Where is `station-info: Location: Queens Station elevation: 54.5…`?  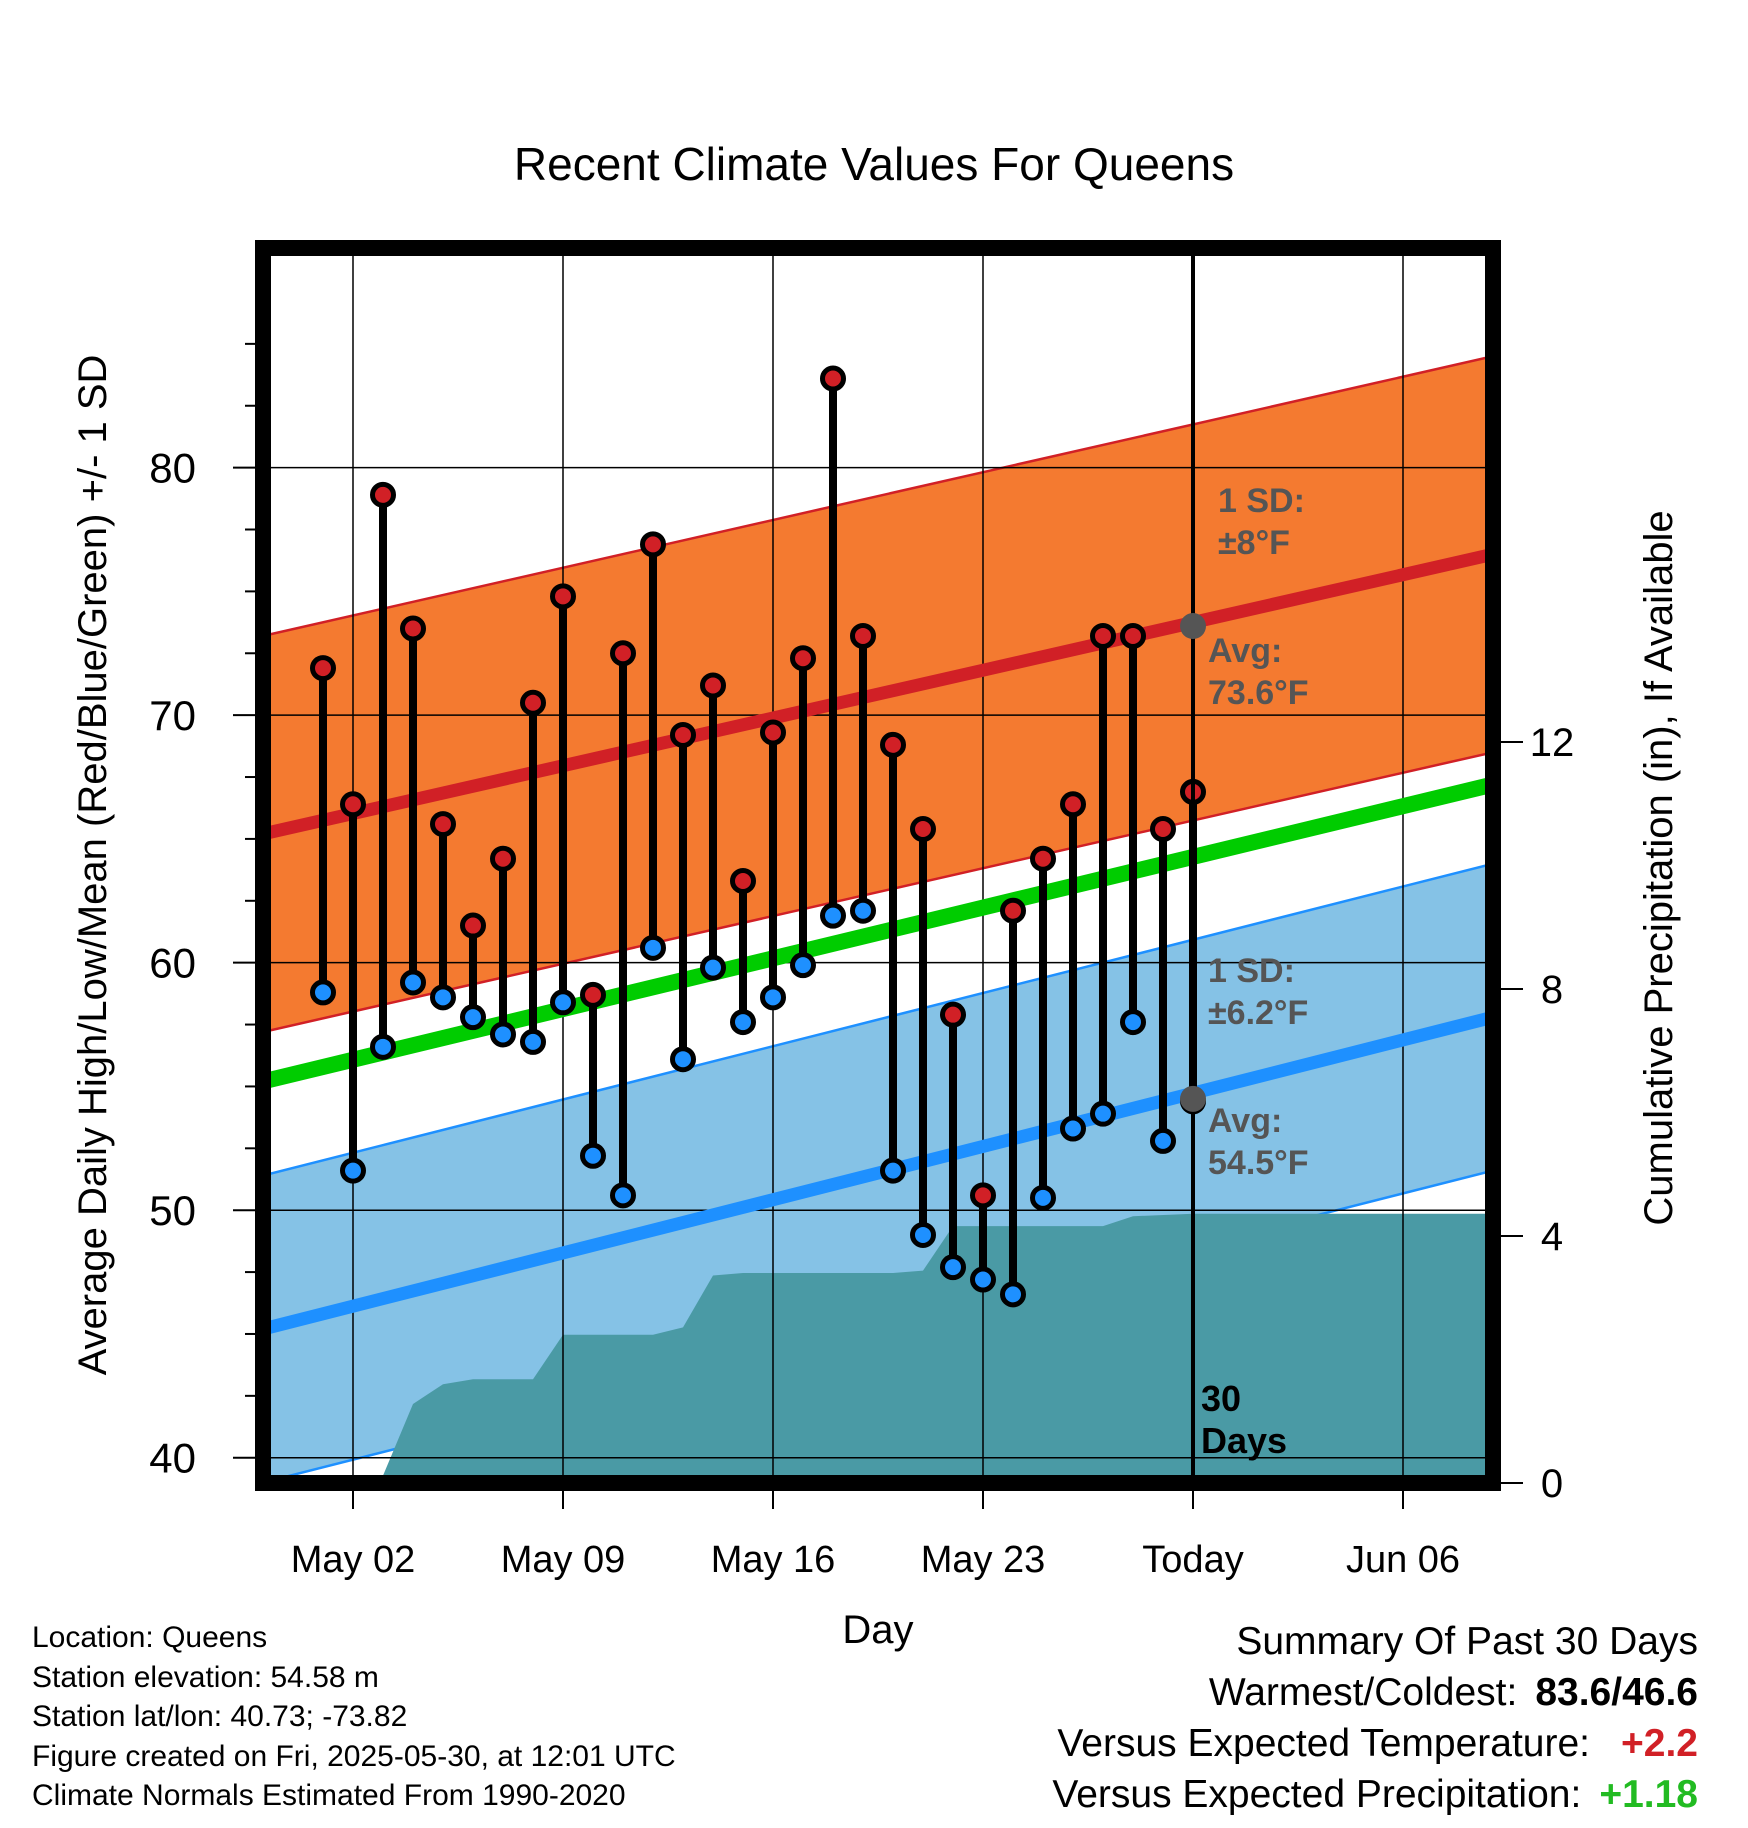
station-info: Location: Queens Station elevation: 54.5… is located at coordinates (354, 1717).